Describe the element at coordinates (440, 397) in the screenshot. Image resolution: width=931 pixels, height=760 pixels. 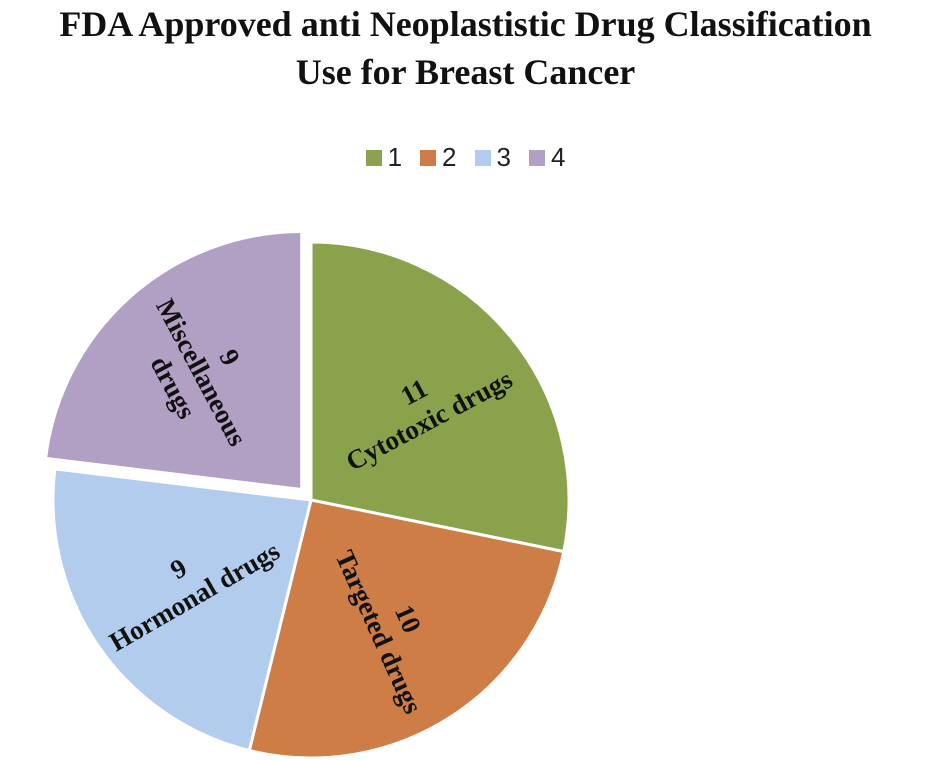
I see `pie-slice-cytotoxic-drugs` at that location.